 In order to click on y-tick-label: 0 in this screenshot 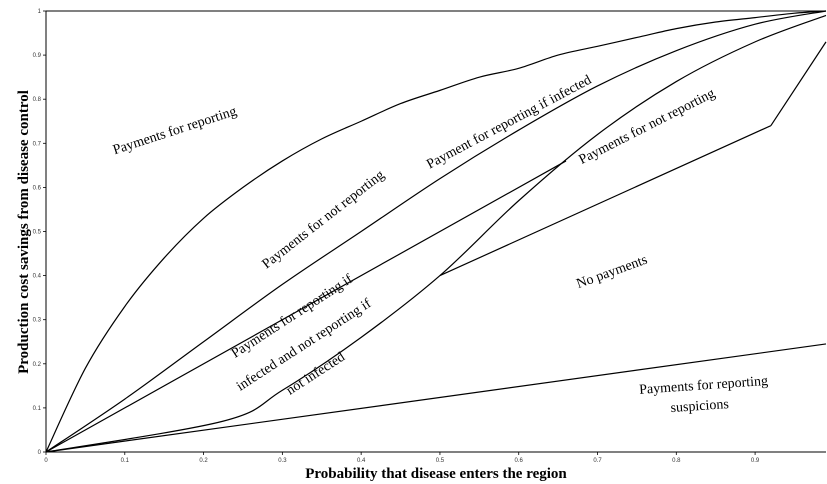, I will do `click(40, 453)`.